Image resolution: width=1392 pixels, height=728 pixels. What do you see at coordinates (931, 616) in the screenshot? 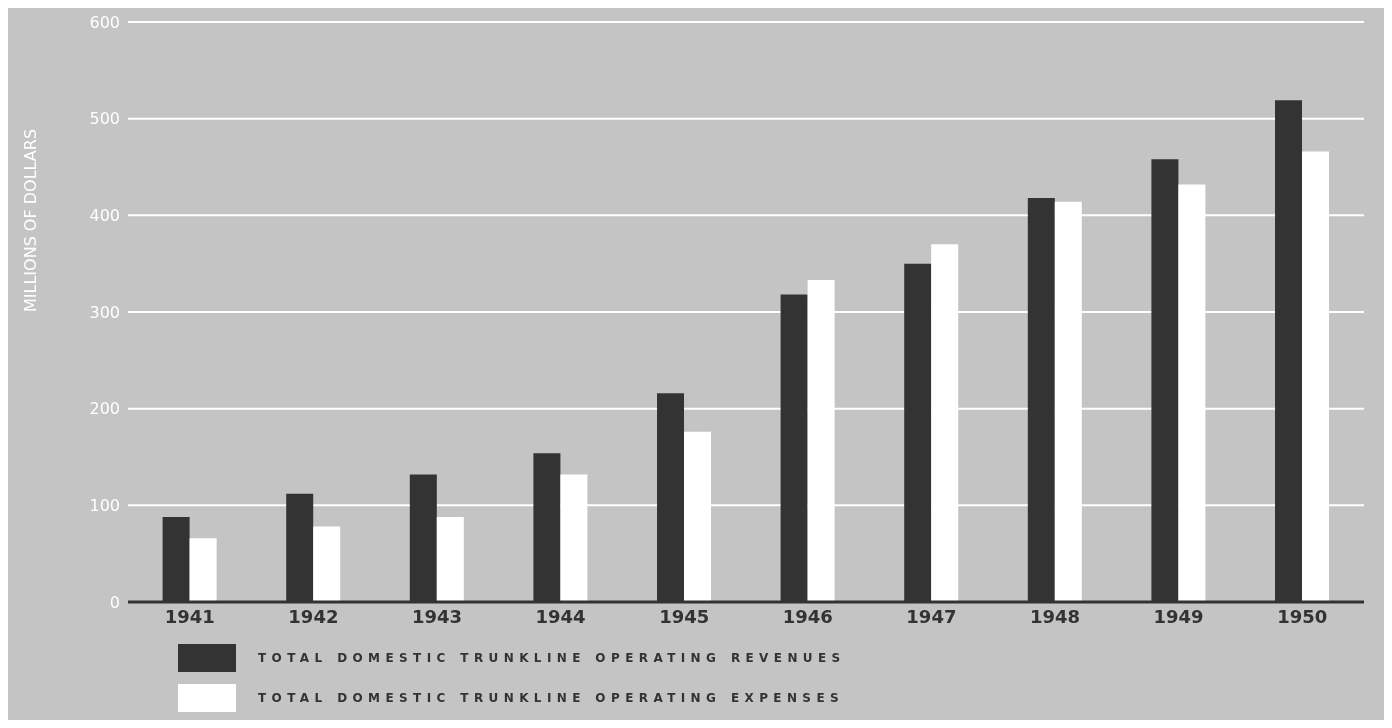
I see `x-tick-label: 1947` at bounding box center [931, 616].